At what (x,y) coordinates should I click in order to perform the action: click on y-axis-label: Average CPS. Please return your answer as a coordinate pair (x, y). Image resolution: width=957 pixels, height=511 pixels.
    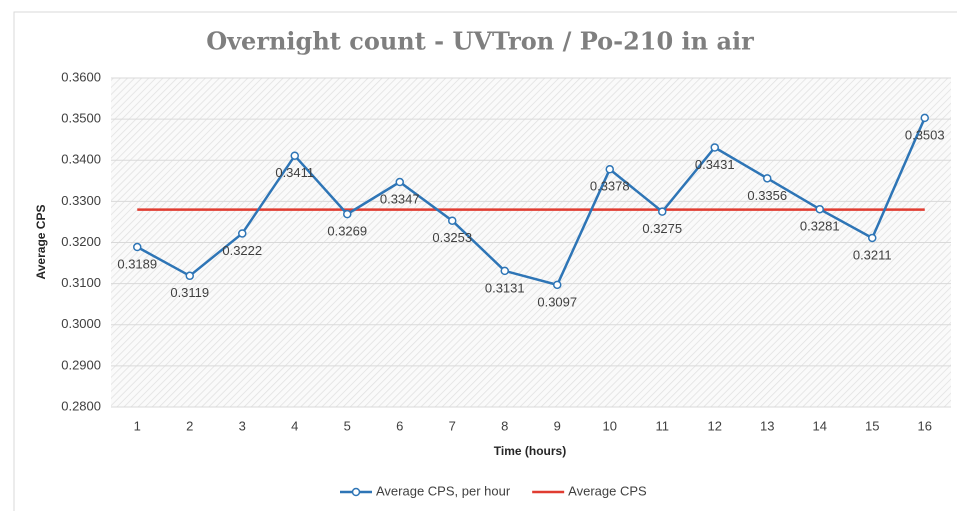
    Looking at the image, I should click on (41, 242).